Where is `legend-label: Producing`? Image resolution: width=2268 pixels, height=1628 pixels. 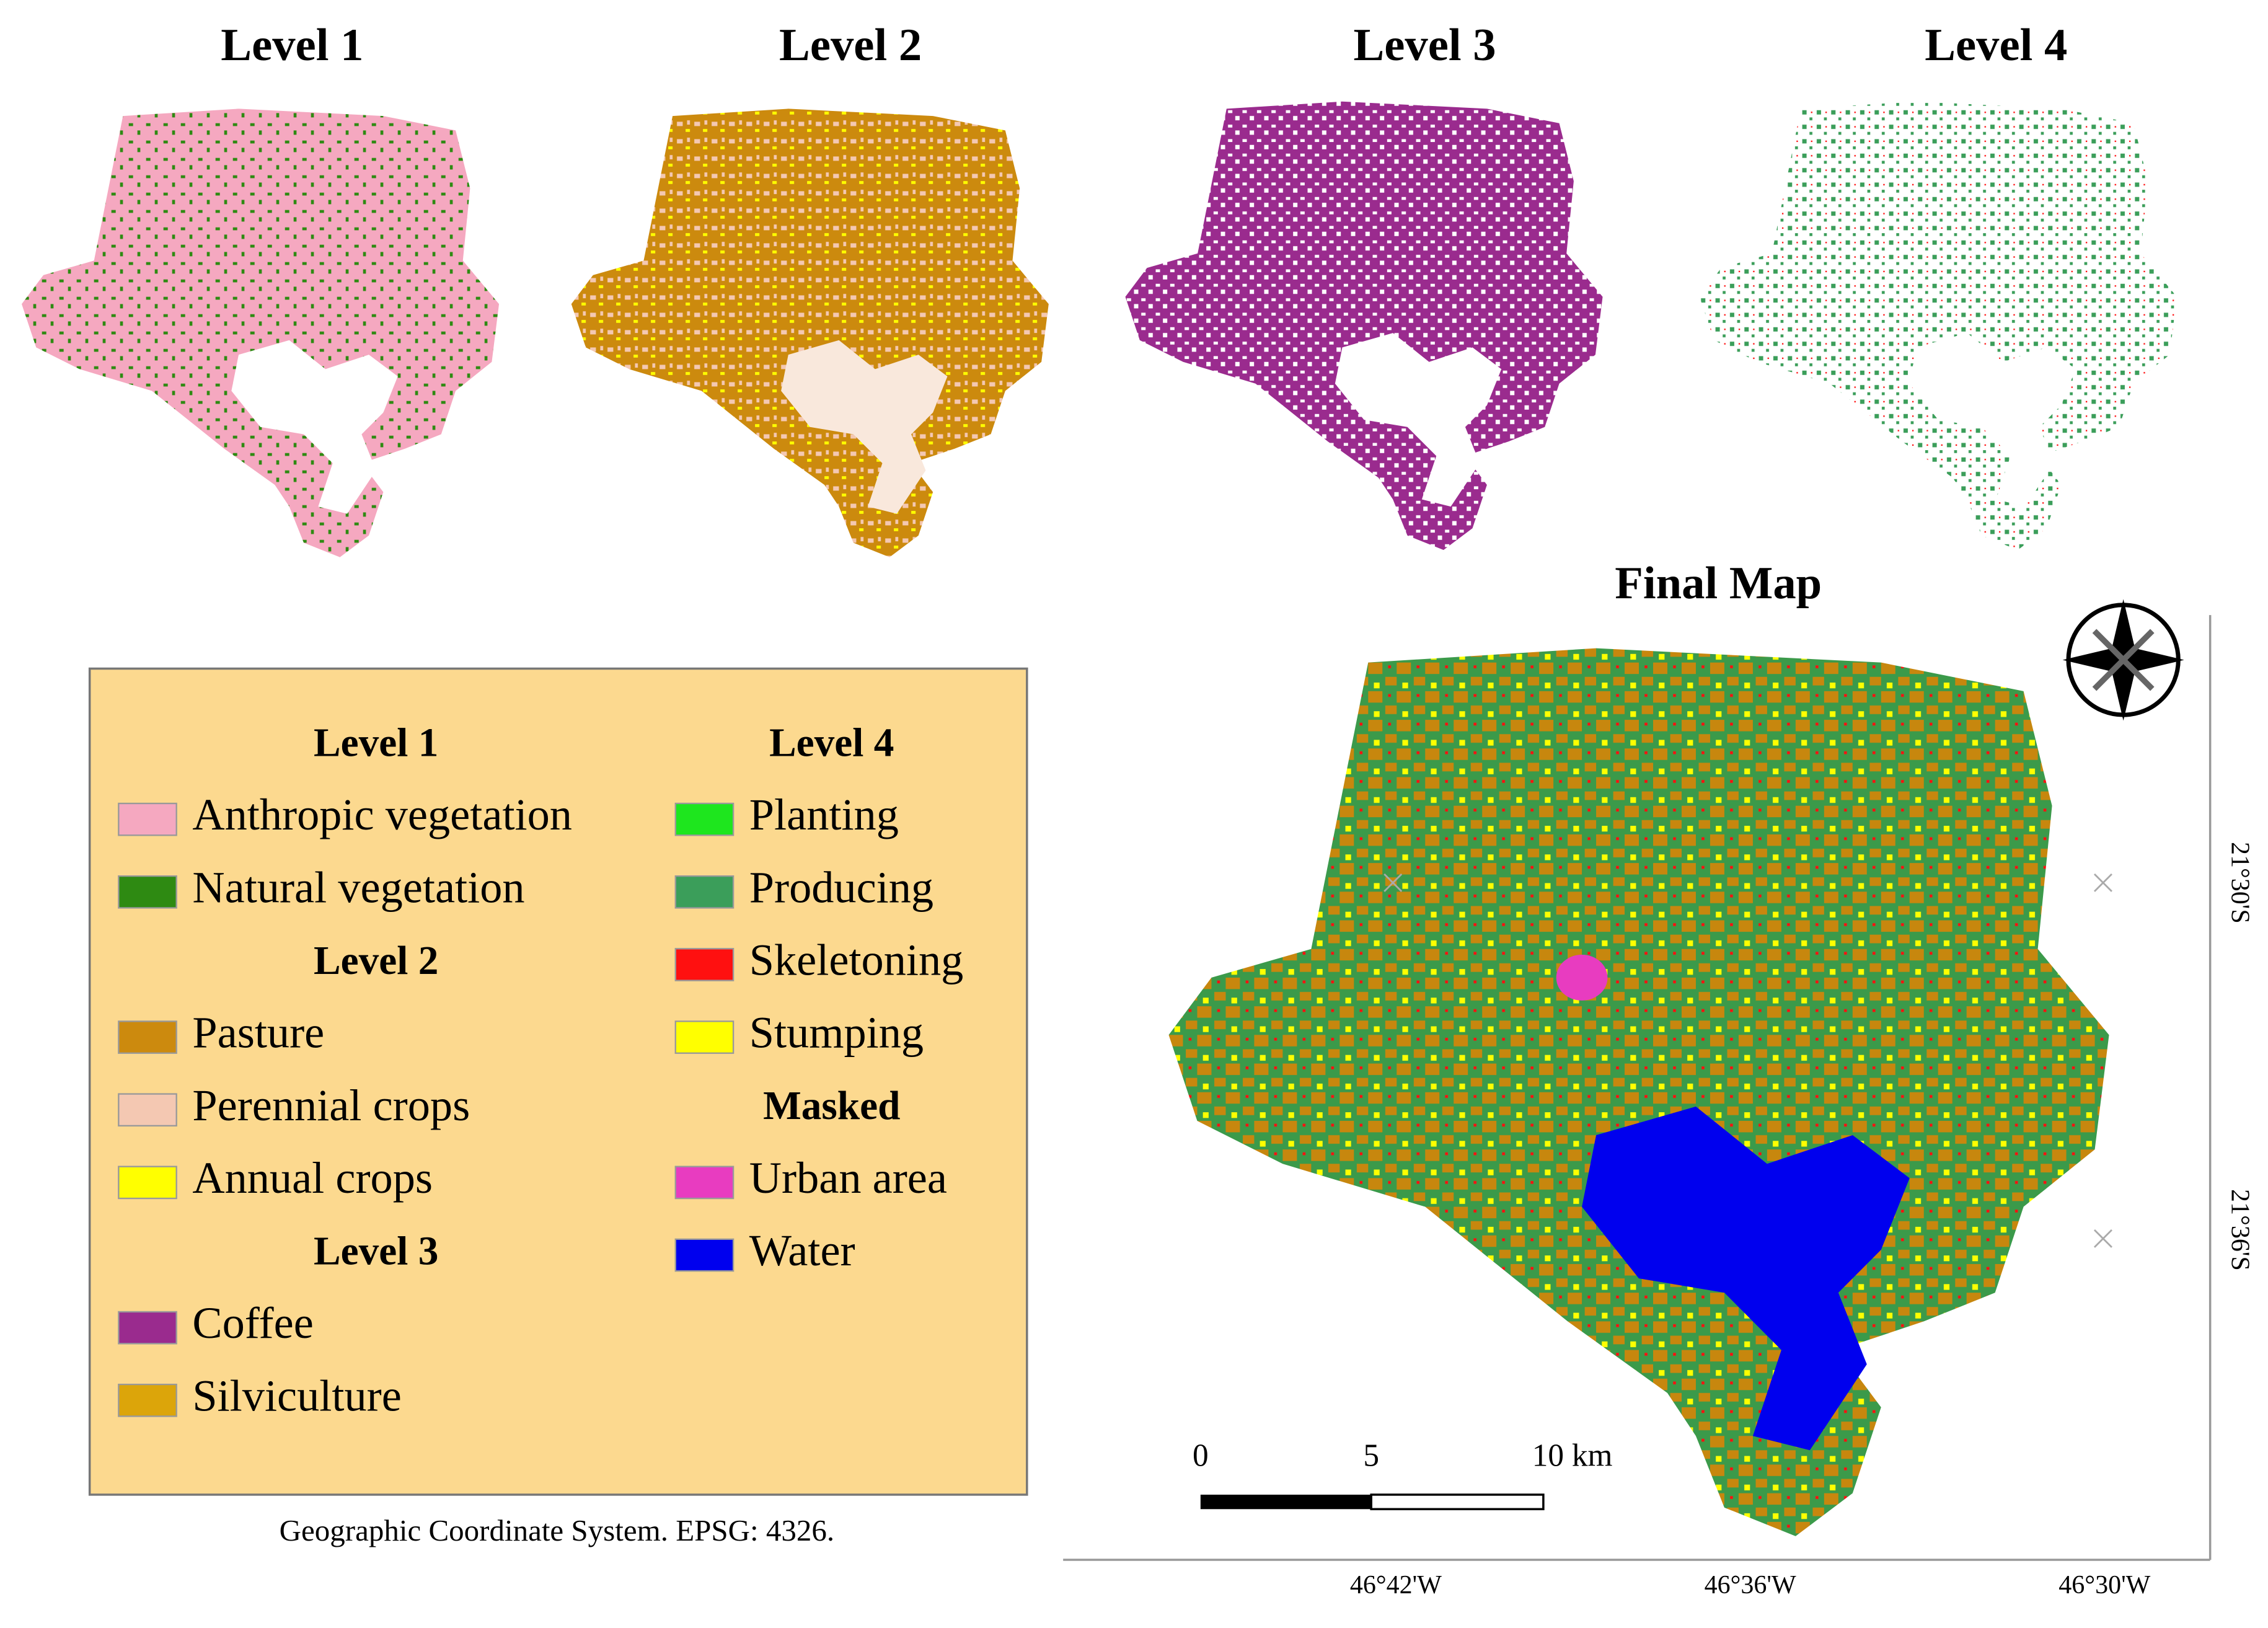 legend-label: Producing is located at coordinates (841, 887).